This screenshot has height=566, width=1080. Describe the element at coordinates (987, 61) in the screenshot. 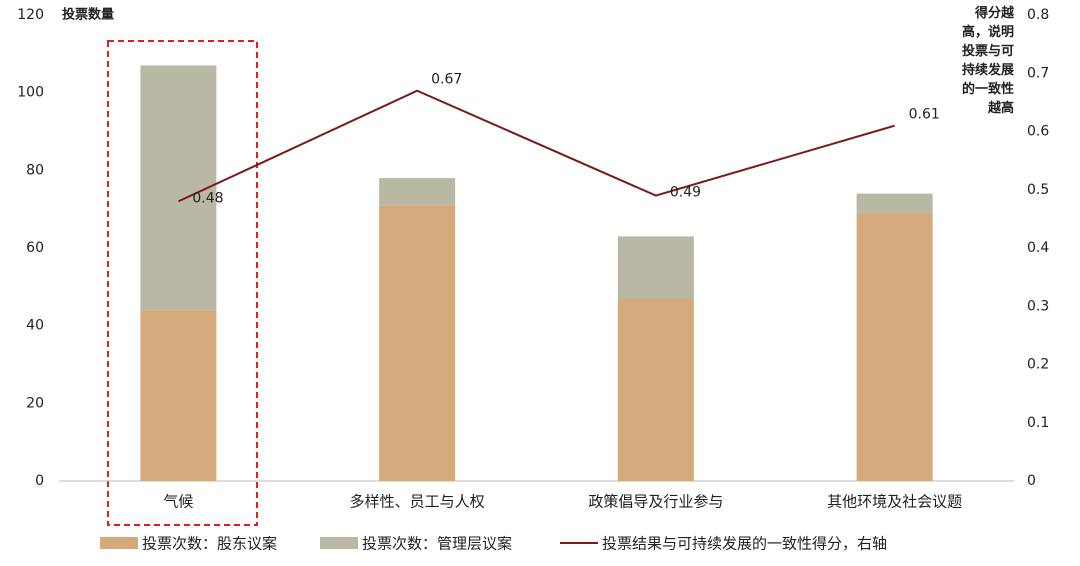

I see `y2-axis-label: 得分越高，说明投票与可持续发展的一致性越高` at that location.